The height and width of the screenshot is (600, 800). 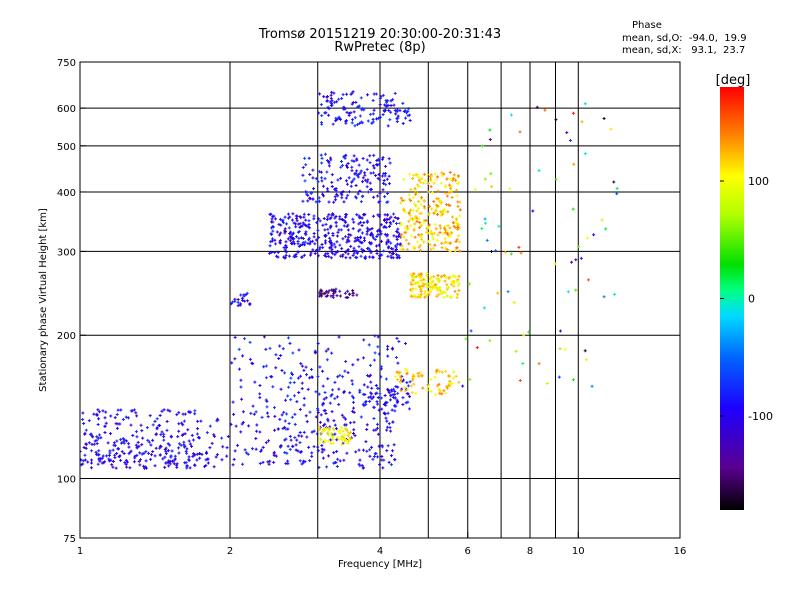 What do you see at coordinates (80, 551) in the screenshot?
I see `x-tick-label: 1` at bounding box center [80, 551].